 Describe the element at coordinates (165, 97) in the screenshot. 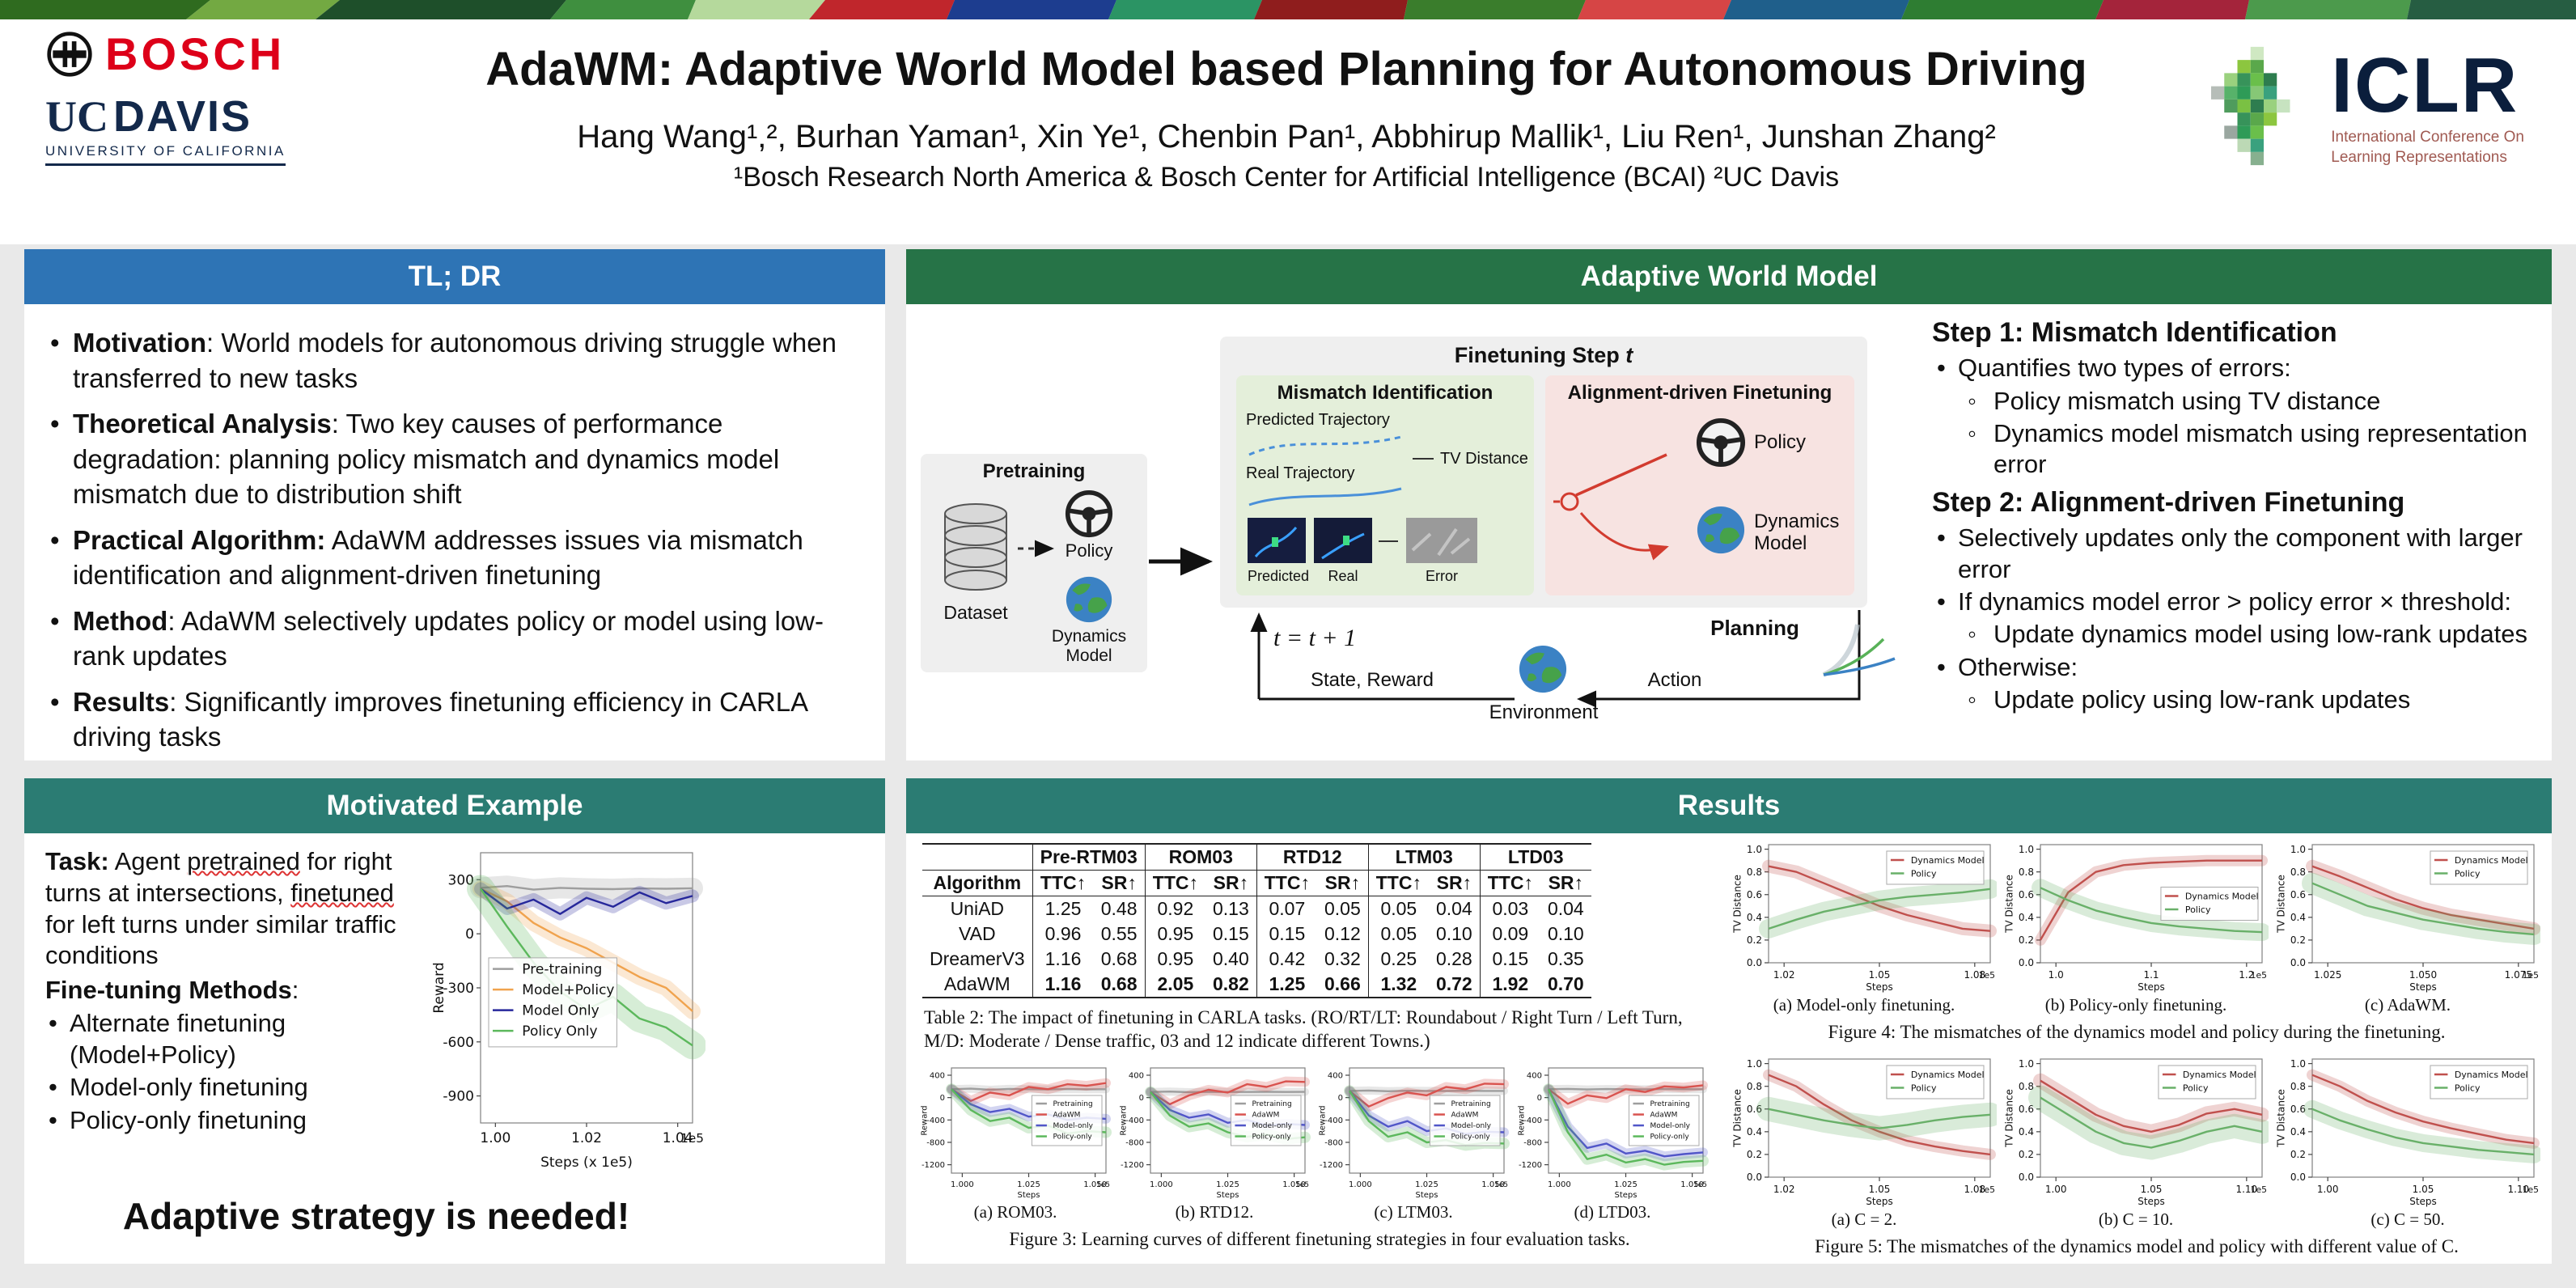

I see `left-logos: BOSCH UC DAVIS UNIVERSITY OF CALIFORNIA` at that location.